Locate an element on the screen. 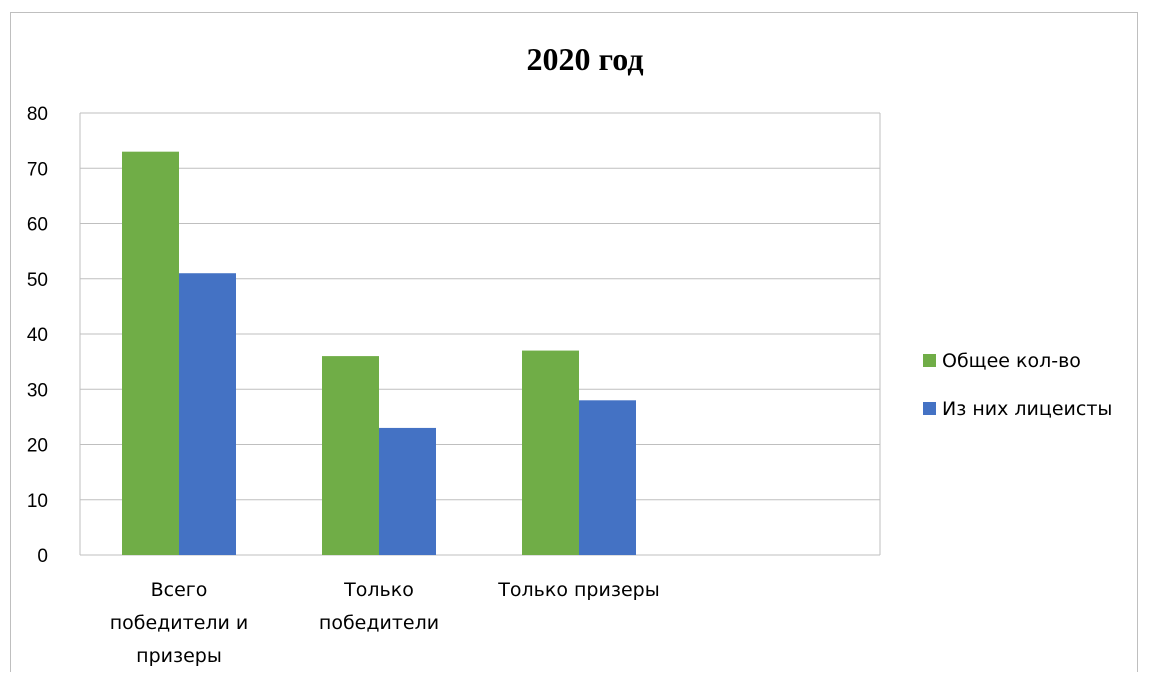 Image resolution: width=1149 pixels, height=678 pixels. chart-title: 2020 год is located at coordinates (585, 59).